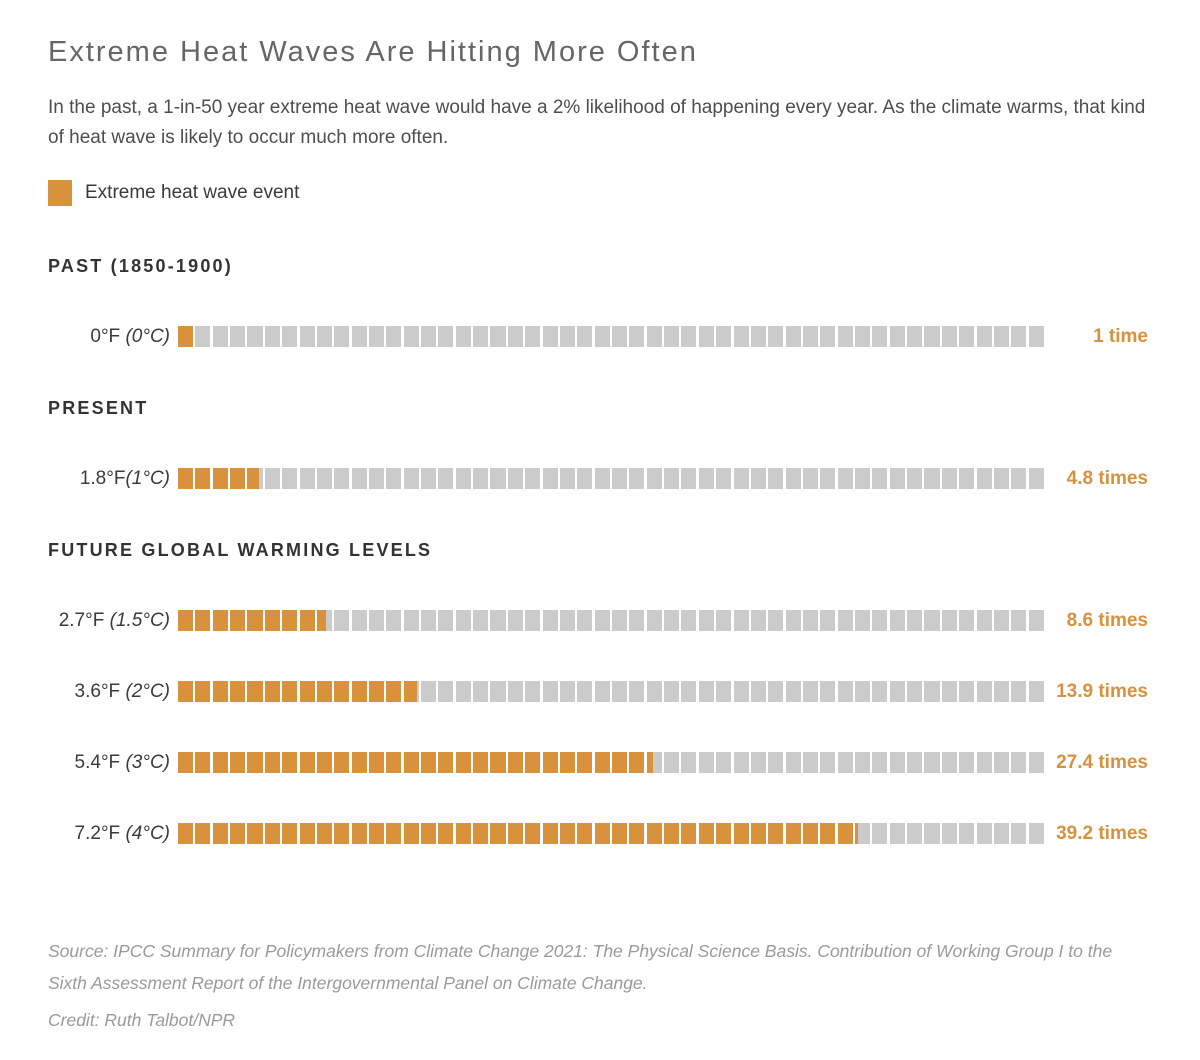 The height and width of the screenshot is (1060, 1200). Describe the element at coordinates (109, 763) in the screenshot. I see `row-temperature-label: 5.4°F (3°C)` at that location.